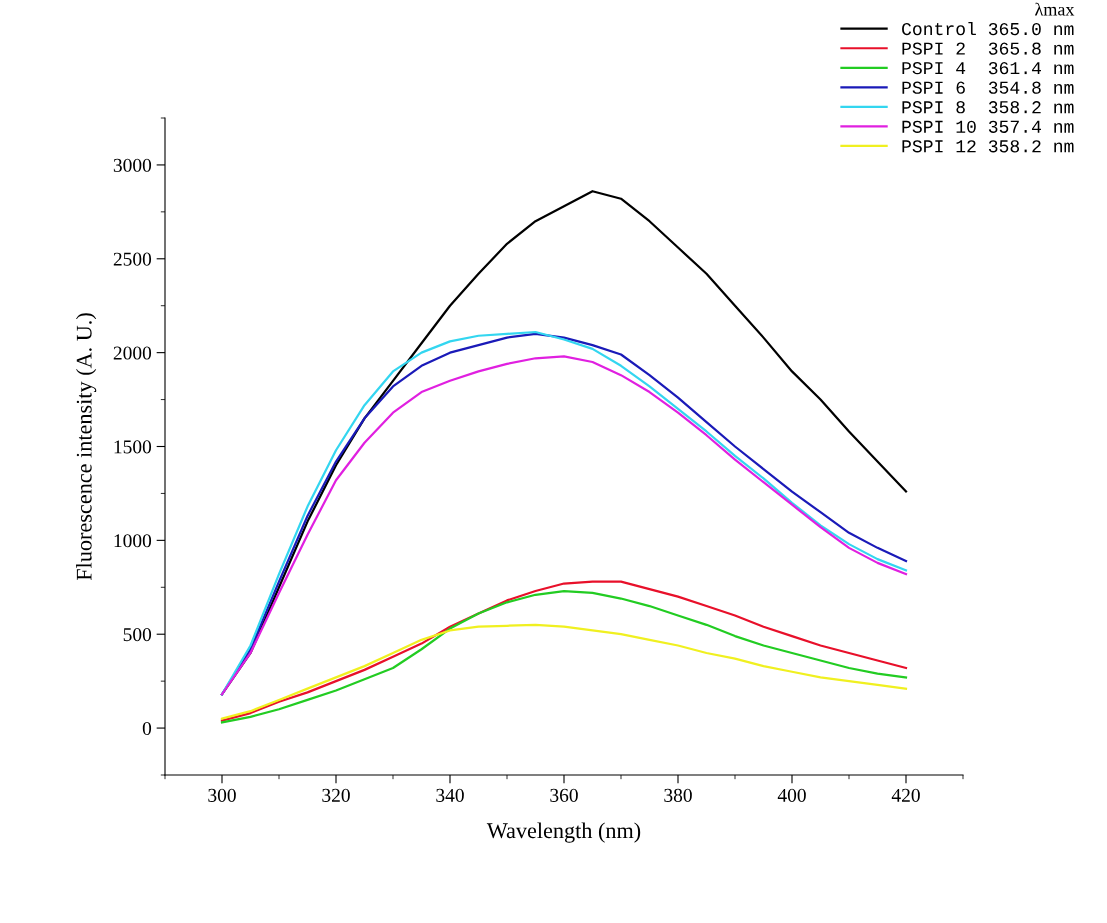 This screenshot has width=1107, height=923. Describe the element at coordinates (988, 107) in the screenshot. I see `legend-label: PSPI 8 358.2 nm` at that location.